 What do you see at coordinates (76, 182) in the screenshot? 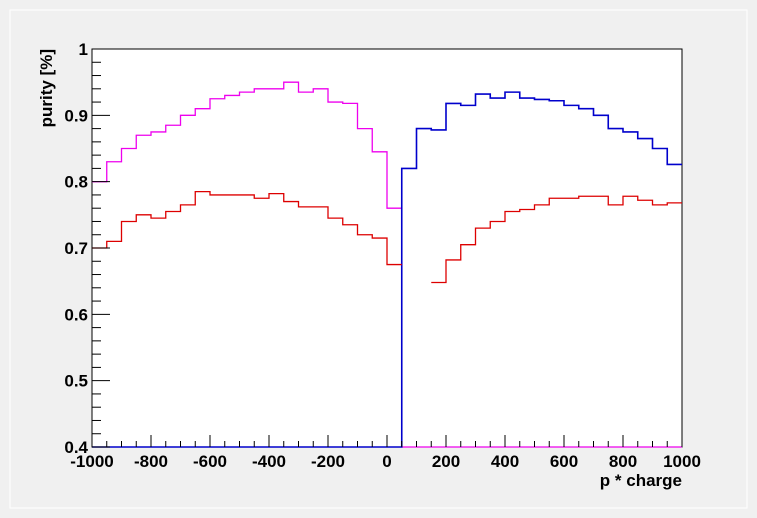
I see `y-tick-label: 0.8` at bounding box center [76, 182].